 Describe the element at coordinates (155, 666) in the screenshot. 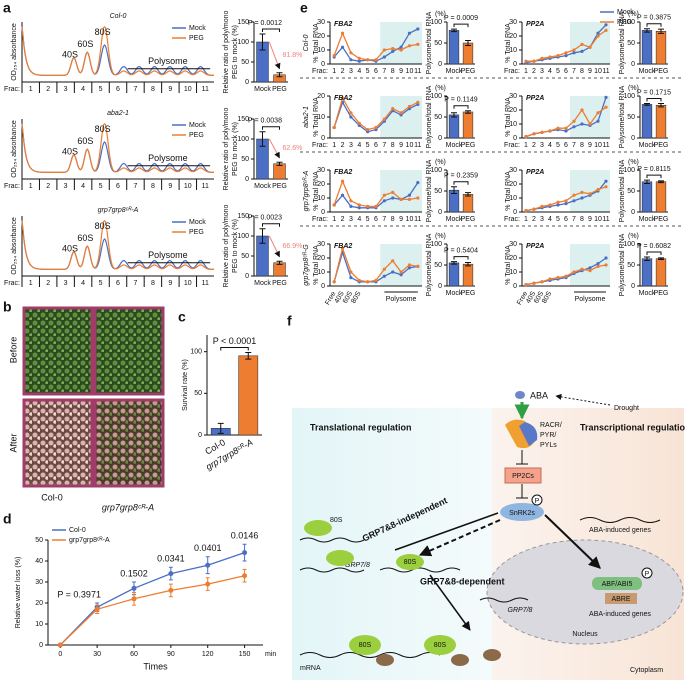

I see `x-axis-label: Times` at that location.